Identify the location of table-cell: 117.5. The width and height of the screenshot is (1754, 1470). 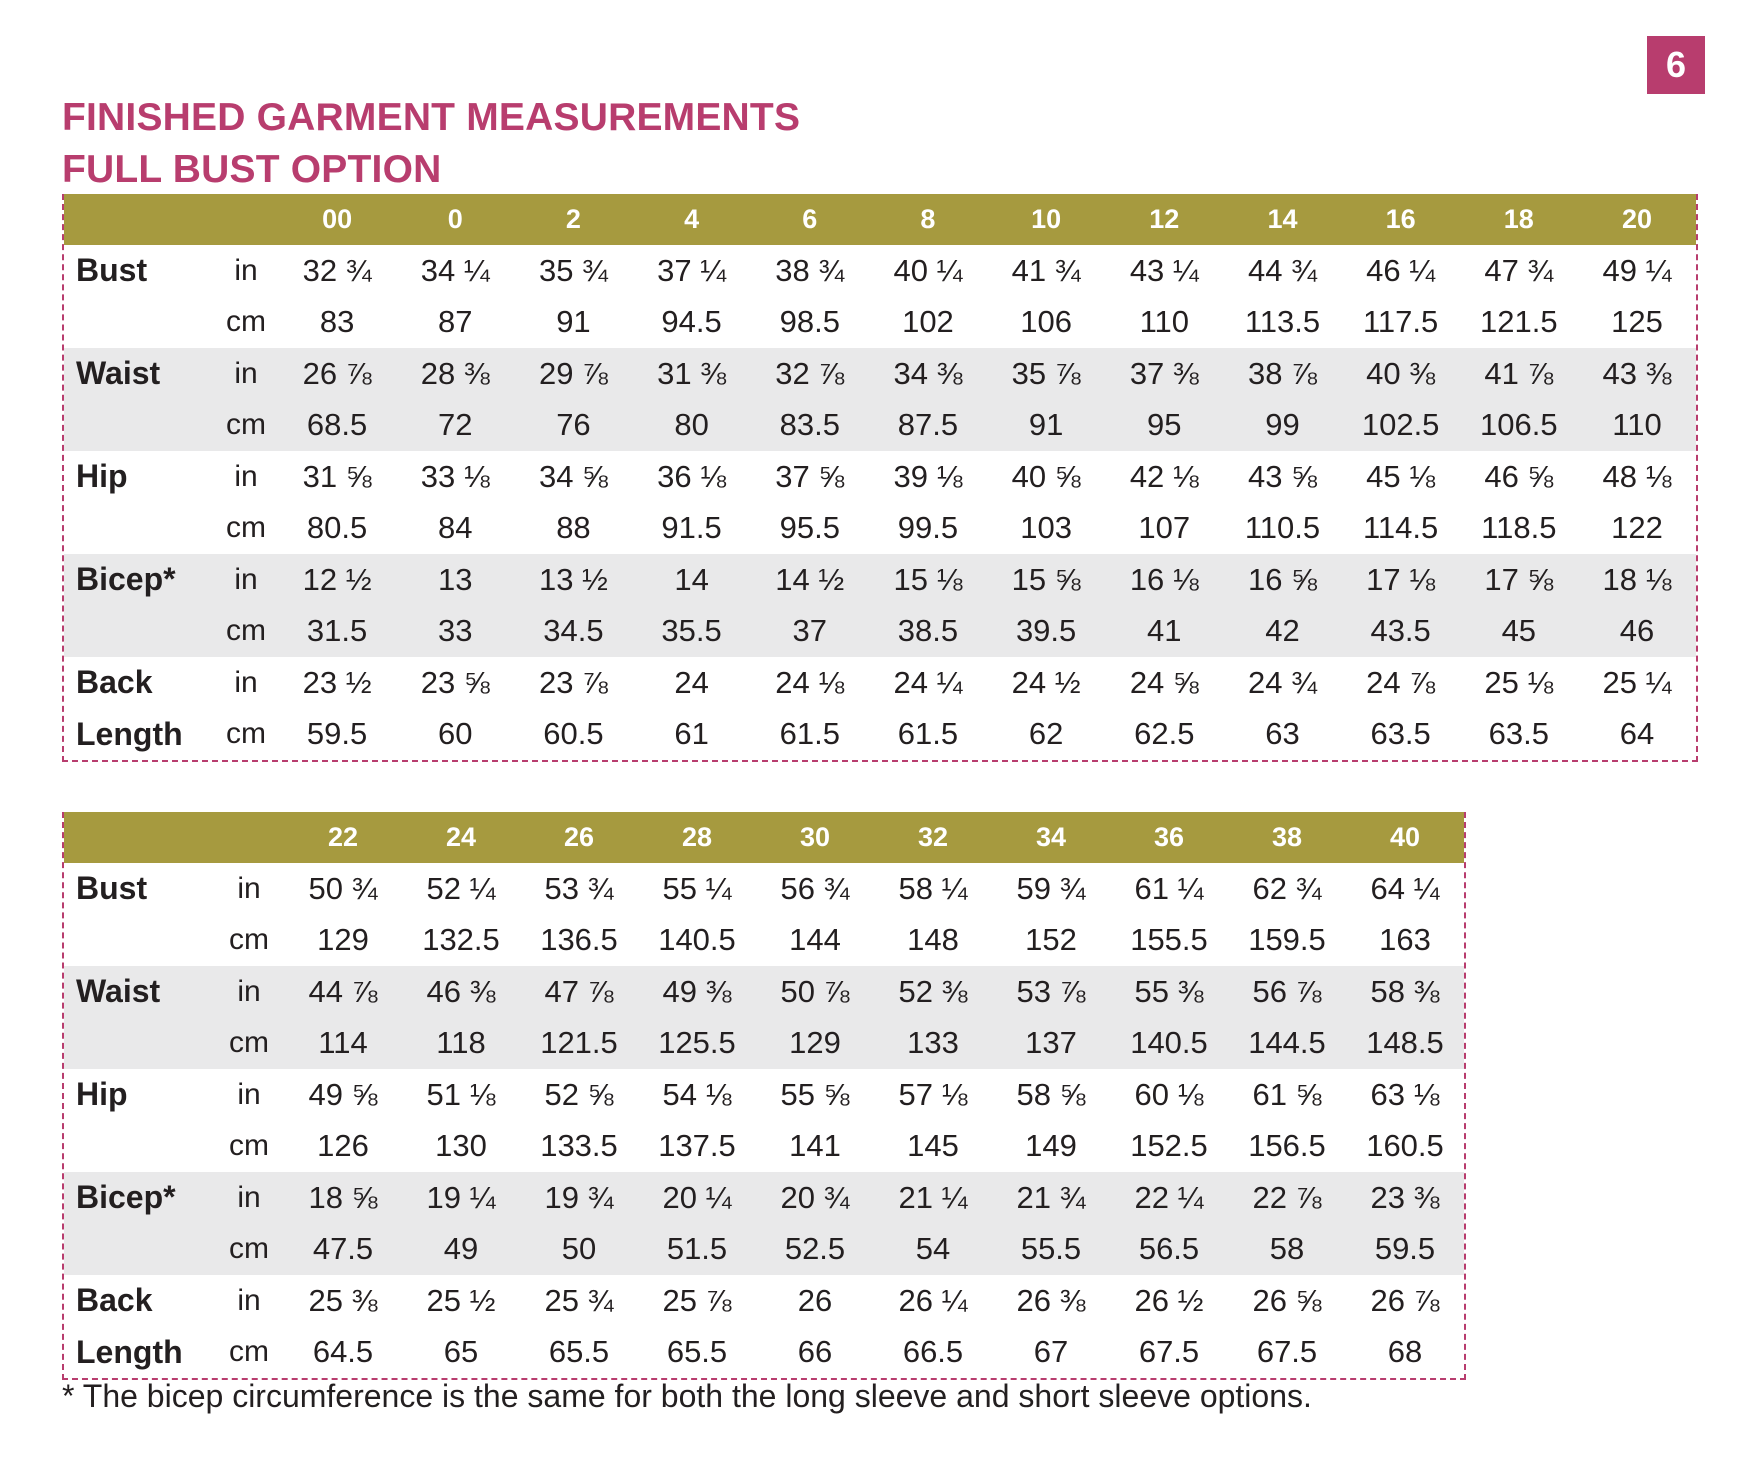
(1400, 322).